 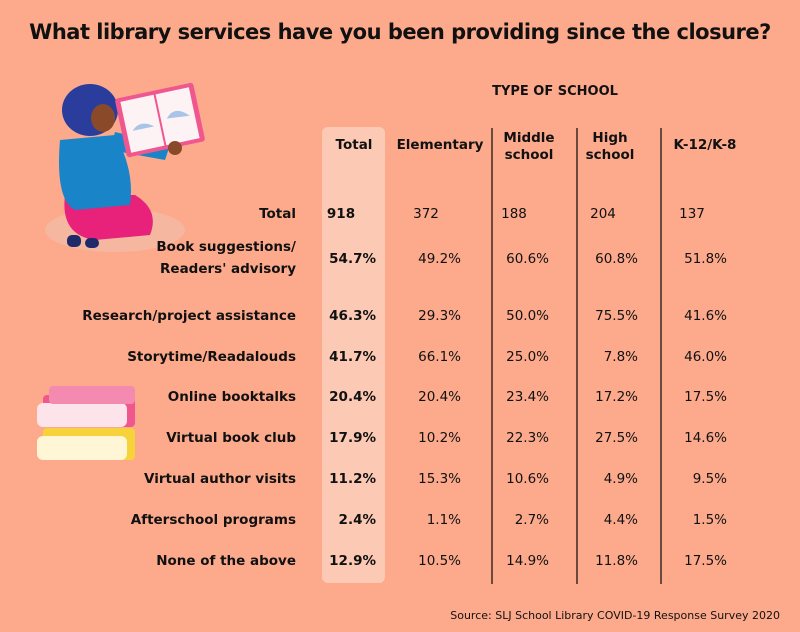 I want to click on table-cell: 2.4%, so click(x=357, y=520).